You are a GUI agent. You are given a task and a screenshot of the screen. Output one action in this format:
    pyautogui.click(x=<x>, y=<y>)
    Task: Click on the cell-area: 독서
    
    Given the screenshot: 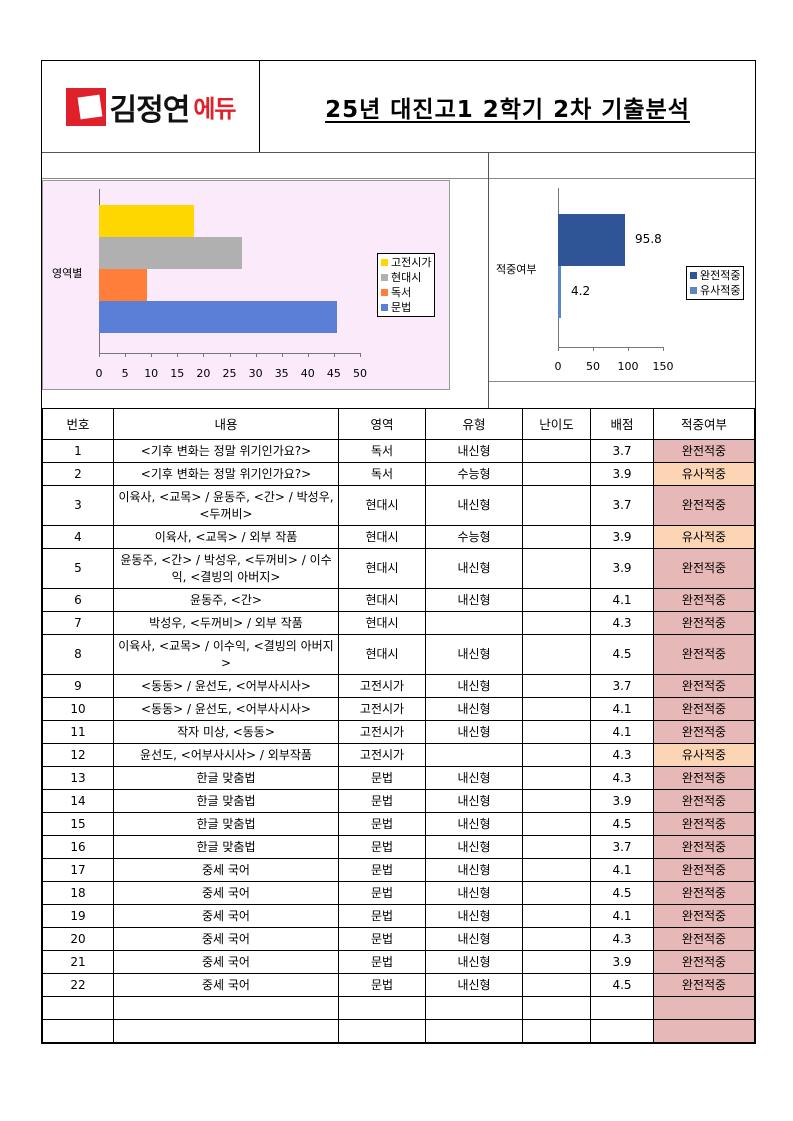 What is the action you would take?
    pyautogui.click(x=382, y=451)
    